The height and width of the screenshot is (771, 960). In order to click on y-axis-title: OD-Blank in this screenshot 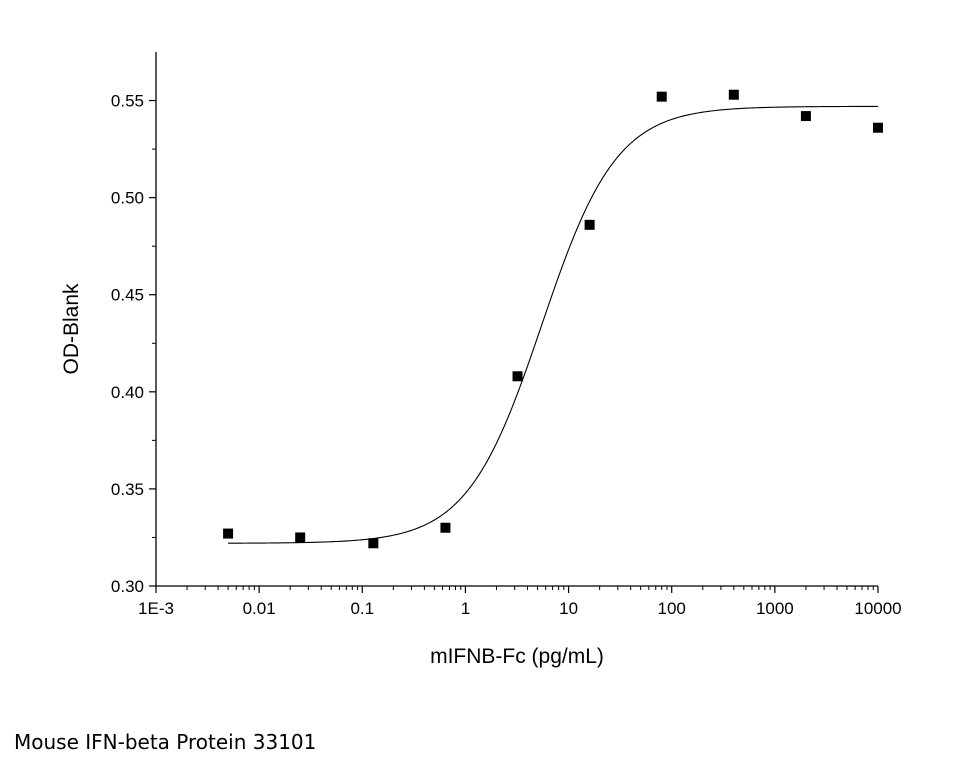, I will do `click(71, 329)`.